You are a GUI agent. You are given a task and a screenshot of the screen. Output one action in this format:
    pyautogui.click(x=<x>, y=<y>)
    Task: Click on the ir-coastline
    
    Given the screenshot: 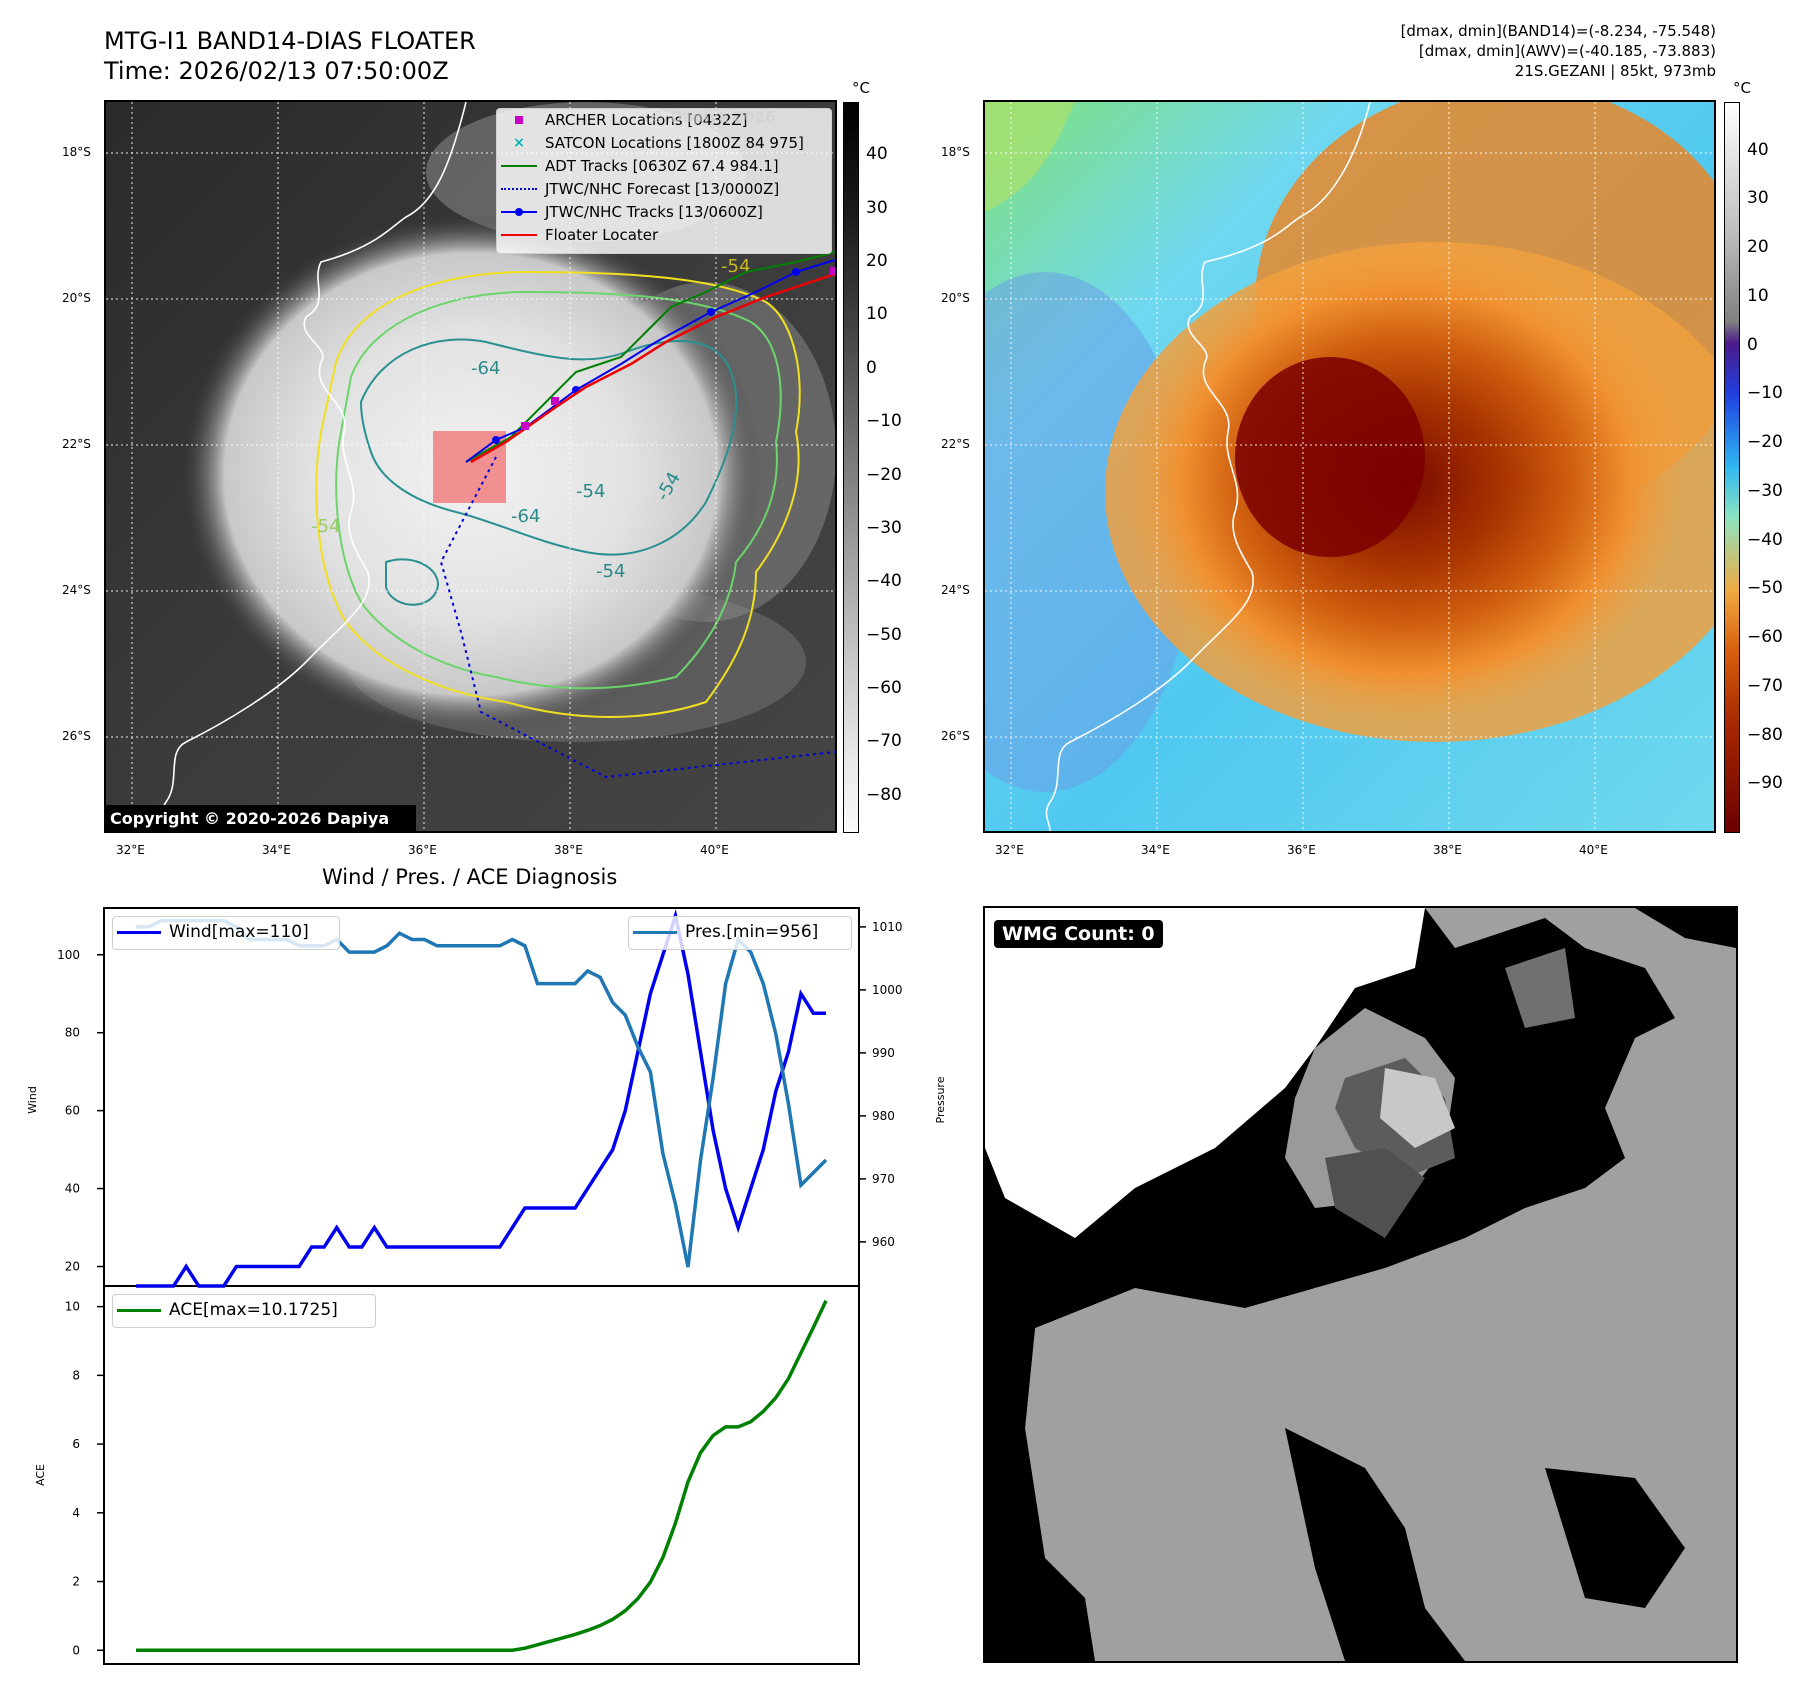 What is the action you would take?
    pyautogui.click(x=314, y=466)
    